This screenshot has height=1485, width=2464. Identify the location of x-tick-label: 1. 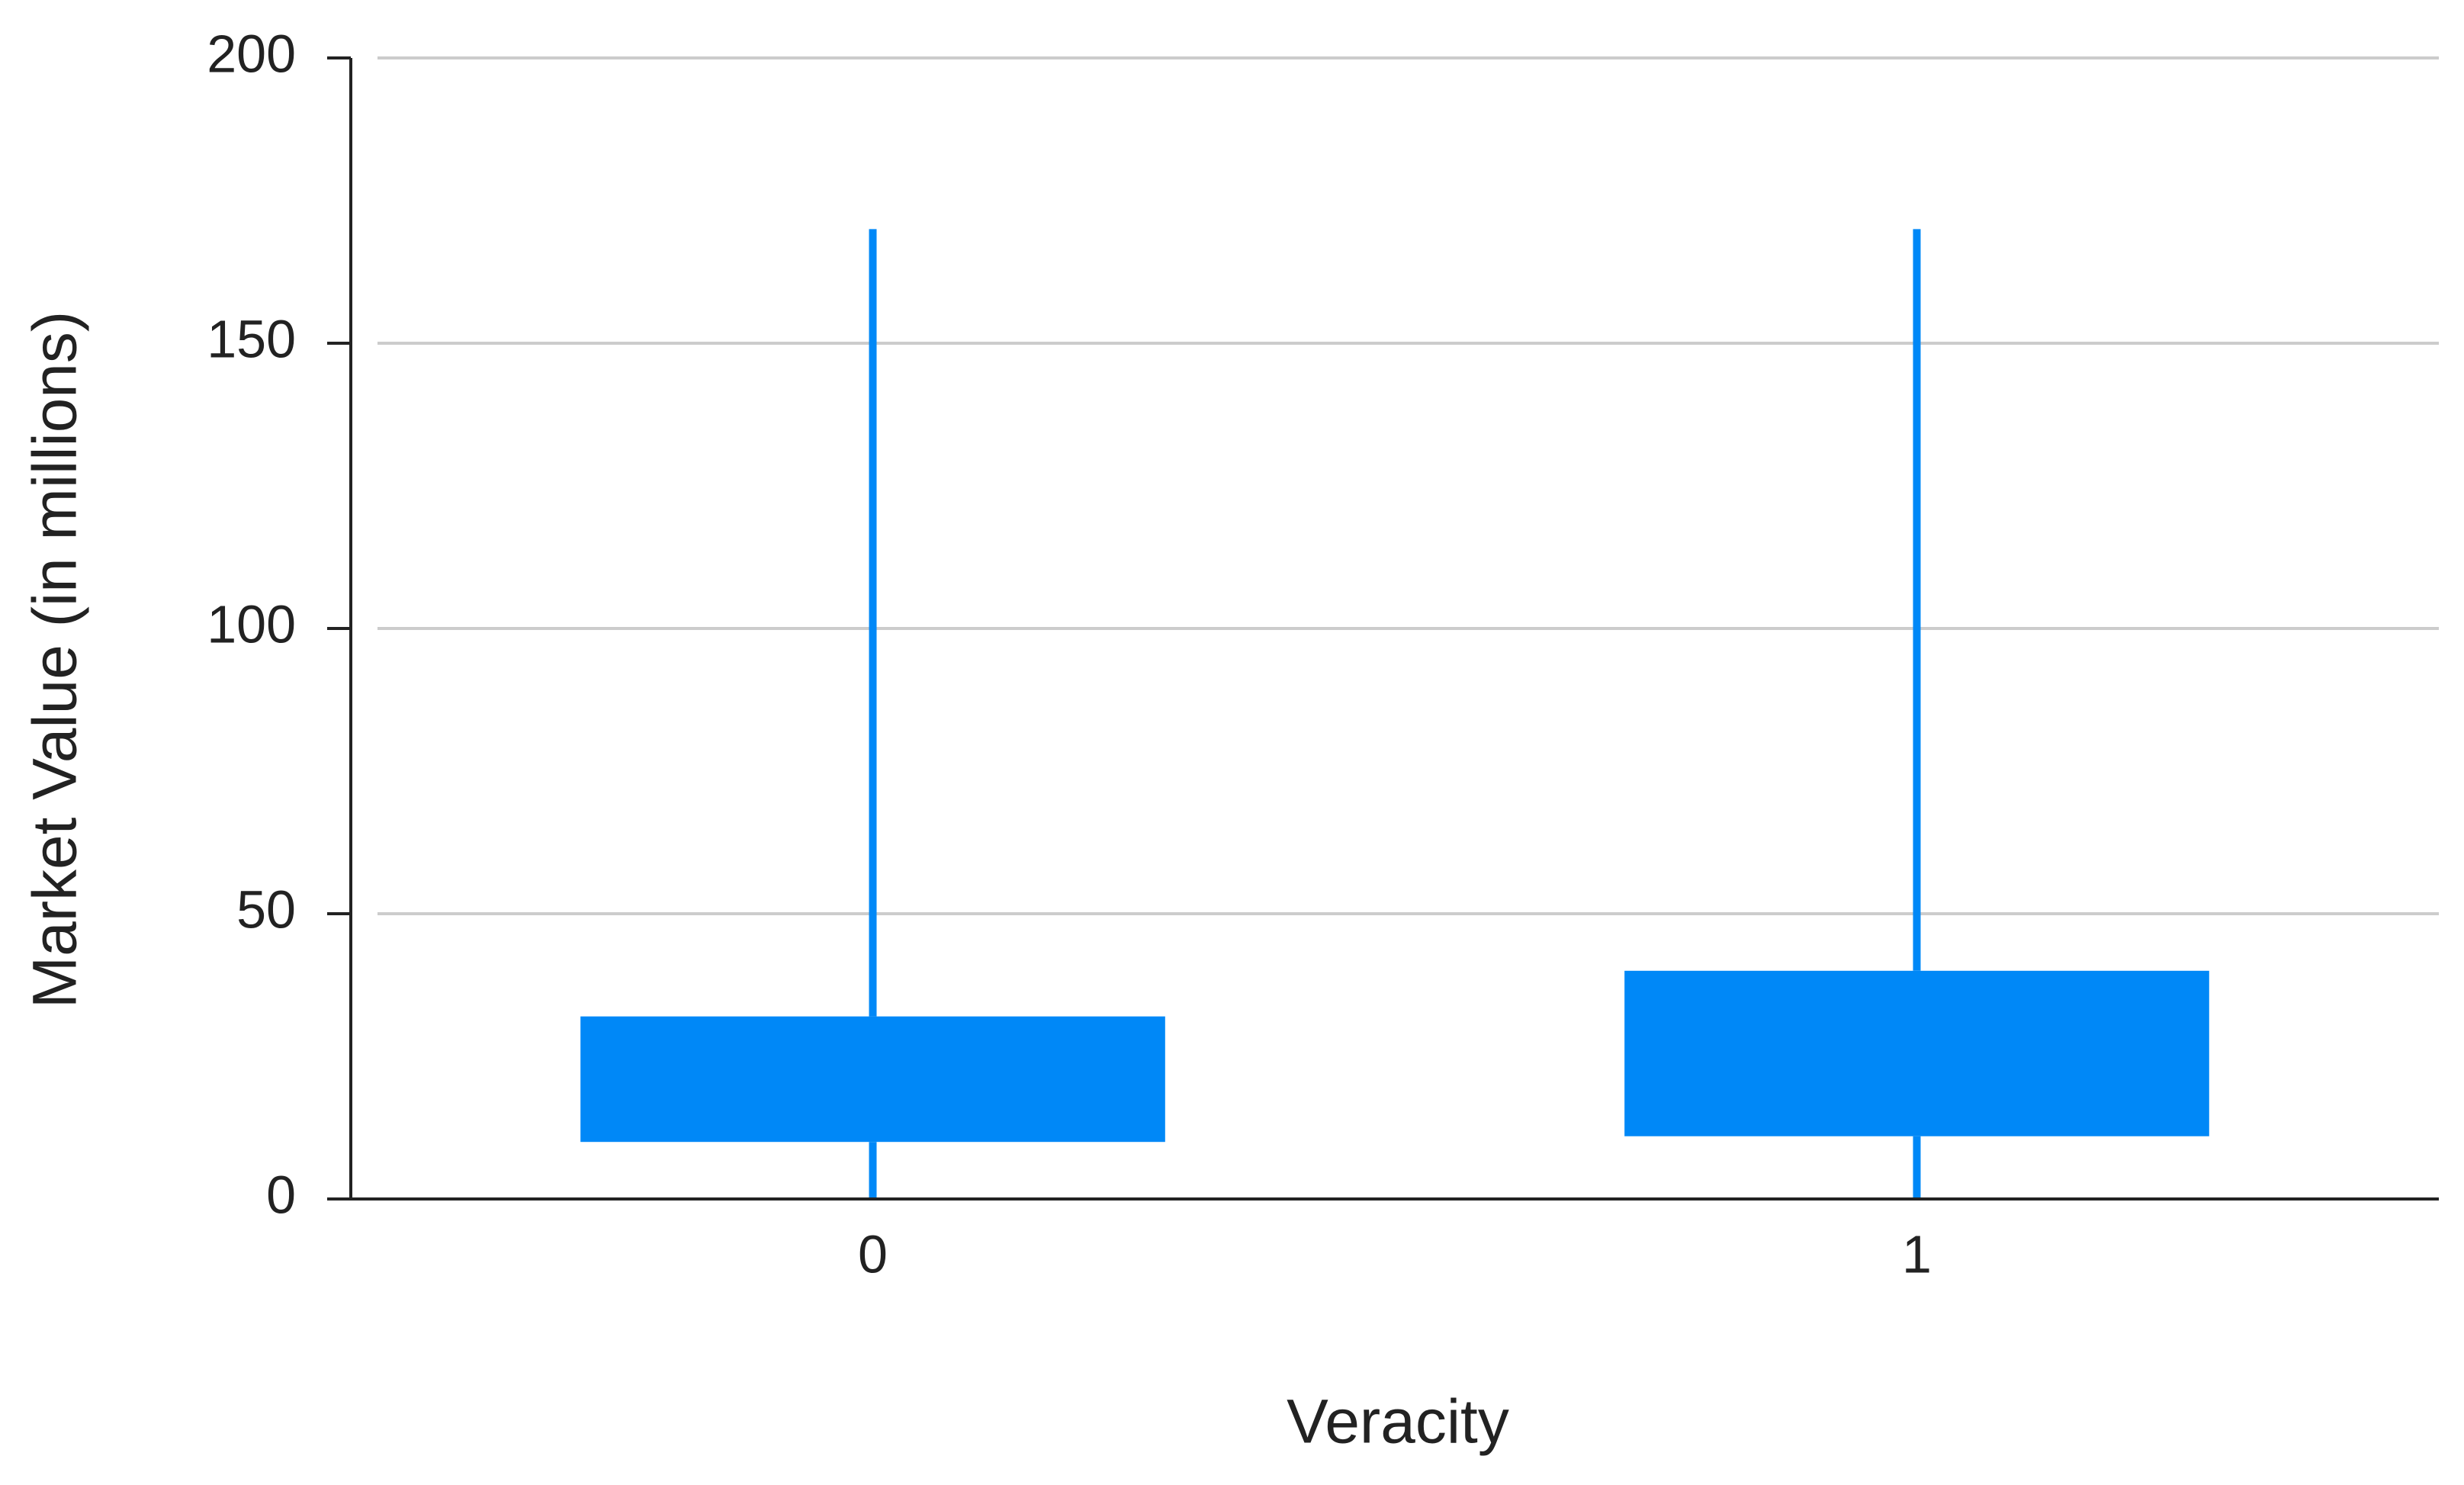
(1917, 1254).